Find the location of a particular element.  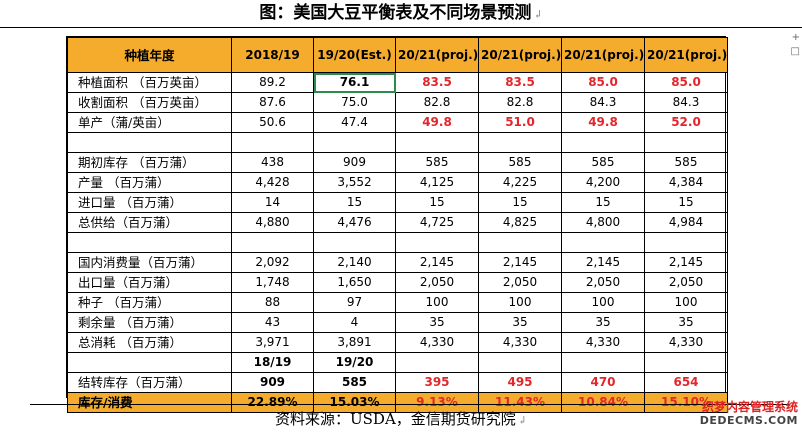

value-cell: 19/20 is located at coordinates (354, 362).